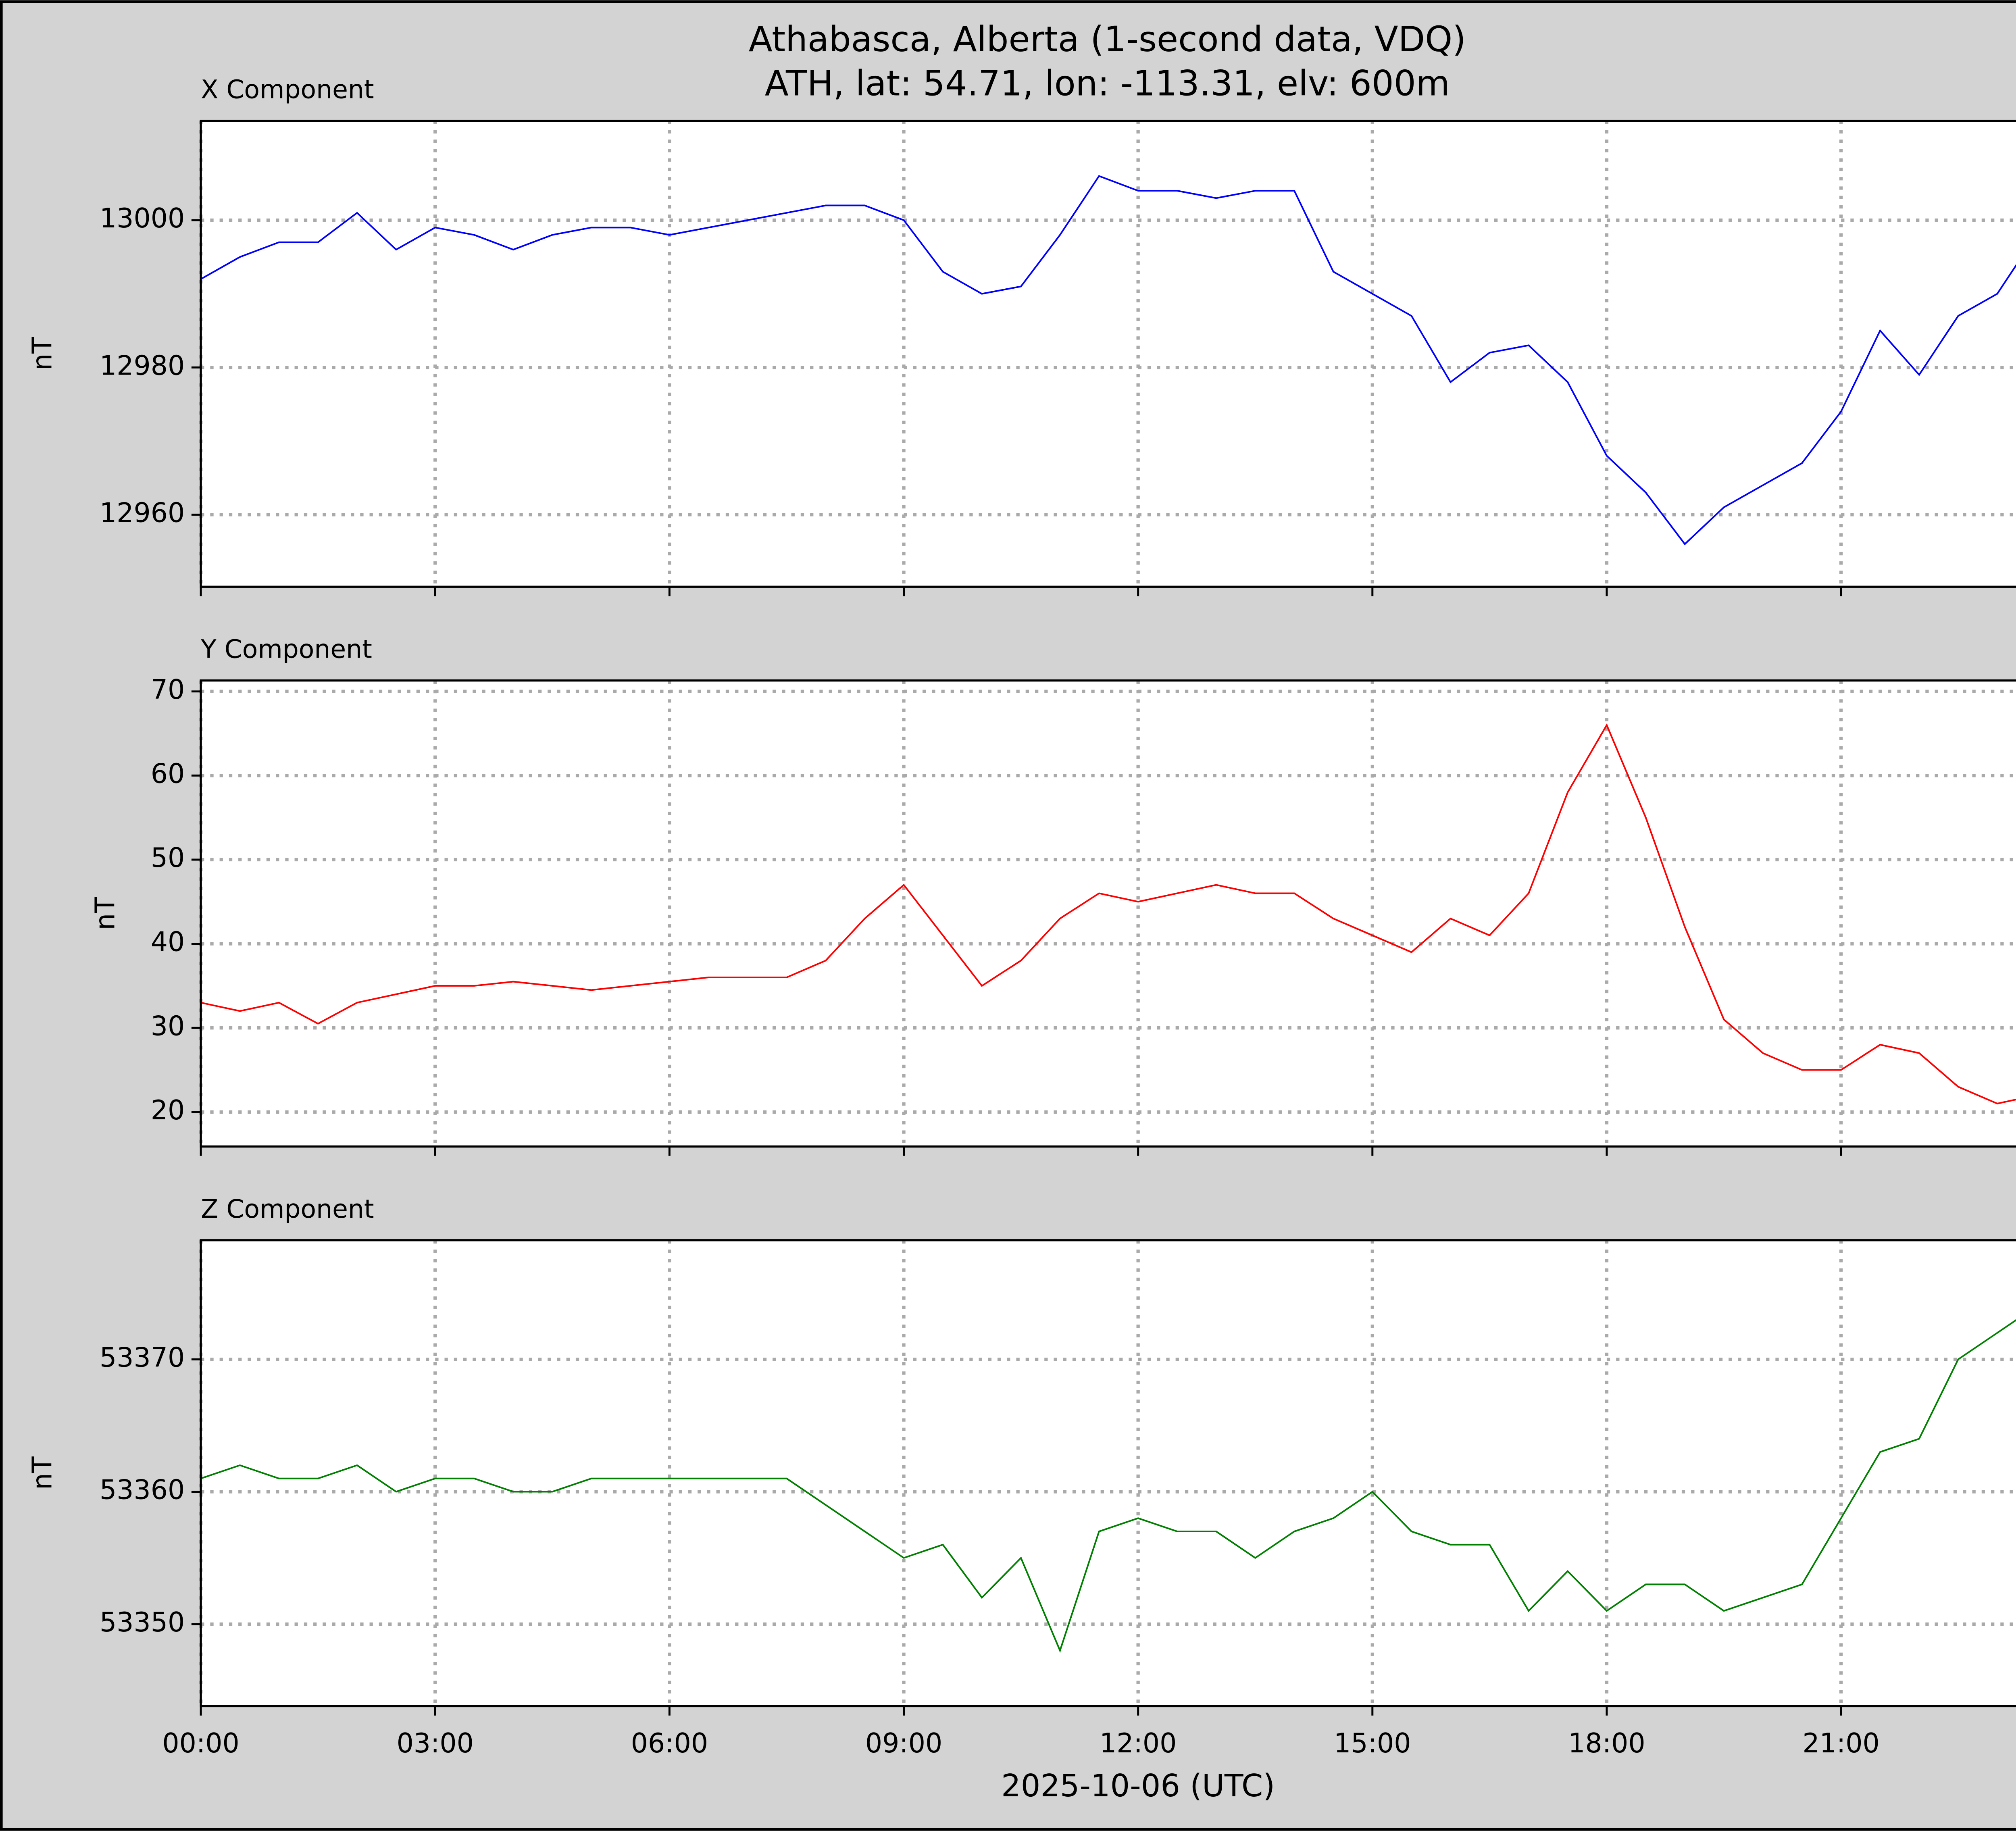  Describe the element at coordinates (168, 857) in the screenshot. I see `y-tick-label: 50` at that location.